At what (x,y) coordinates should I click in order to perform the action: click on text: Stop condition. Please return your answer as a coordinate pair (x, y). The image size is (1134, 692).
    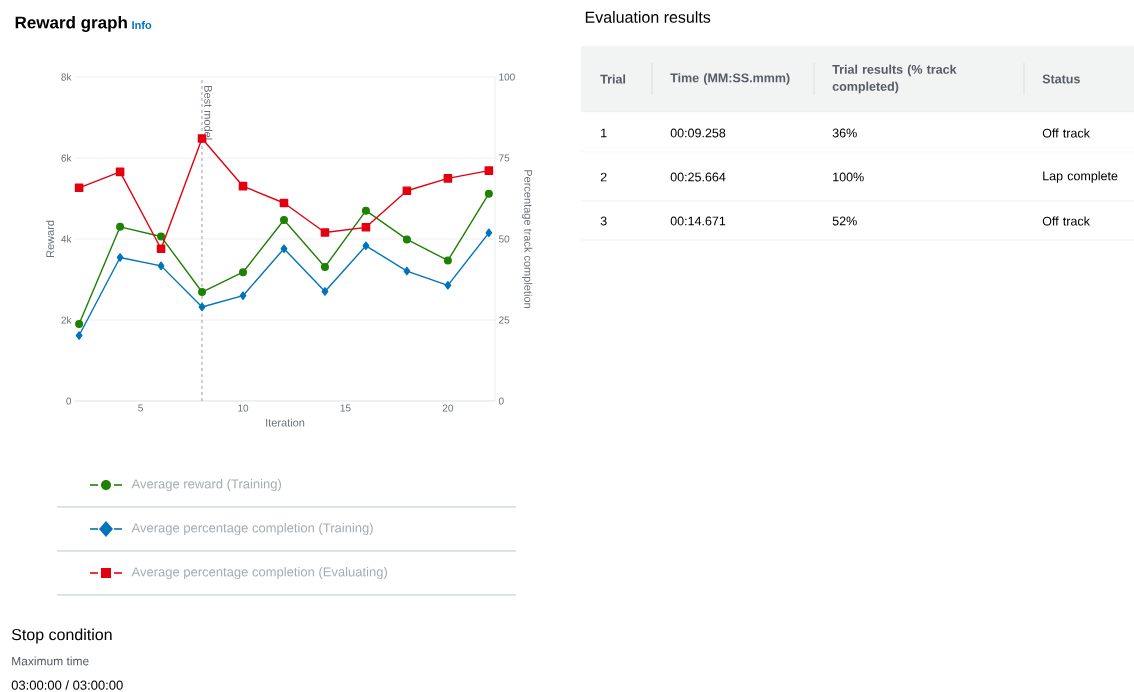
    Looking at the image, I should click on (61, 636).